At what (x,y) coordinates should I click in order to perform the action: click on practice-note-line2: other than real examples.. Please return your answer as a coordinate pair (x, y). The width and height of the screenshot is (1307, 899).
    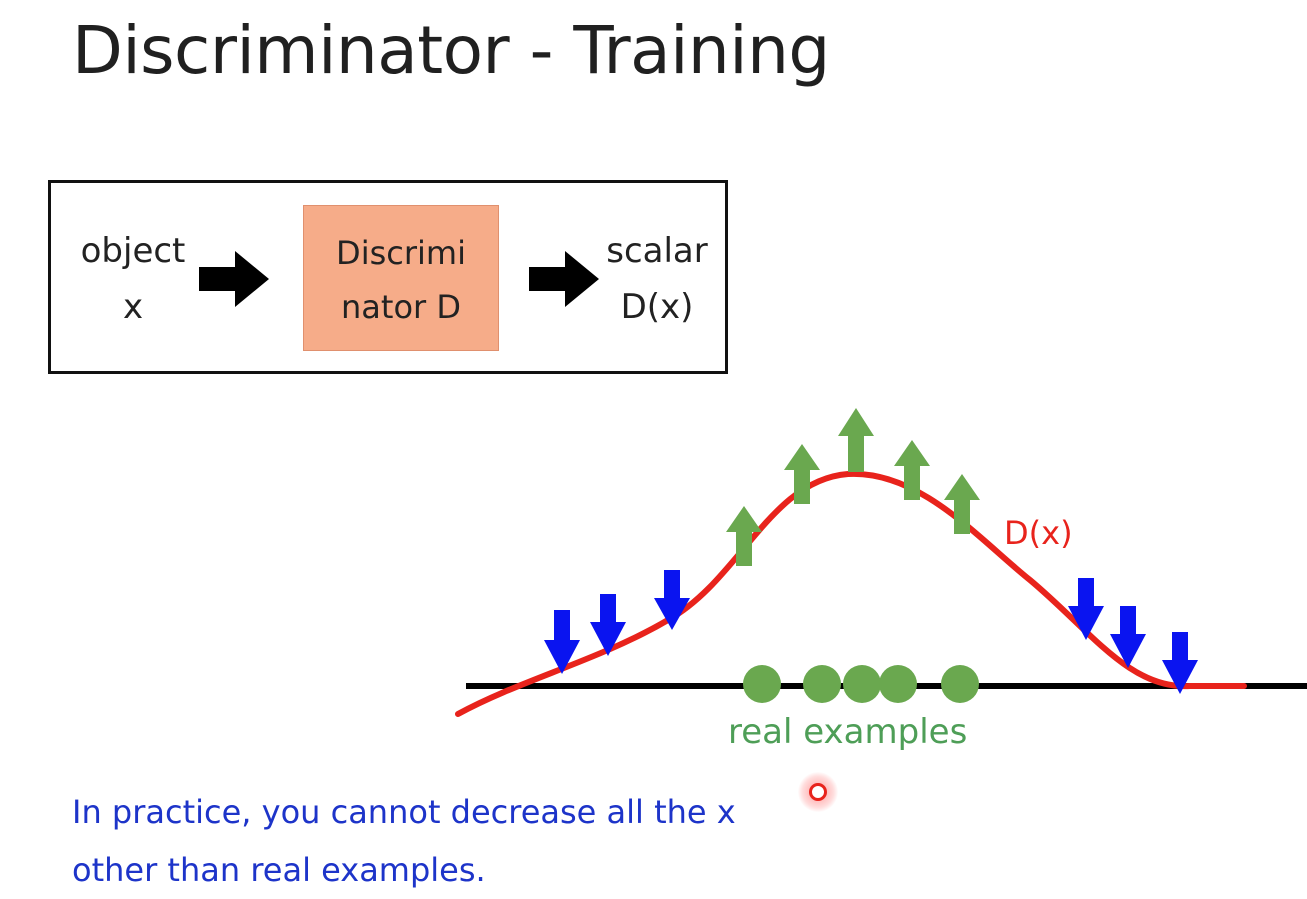
    Looking at the image, I should click on (279, 870).